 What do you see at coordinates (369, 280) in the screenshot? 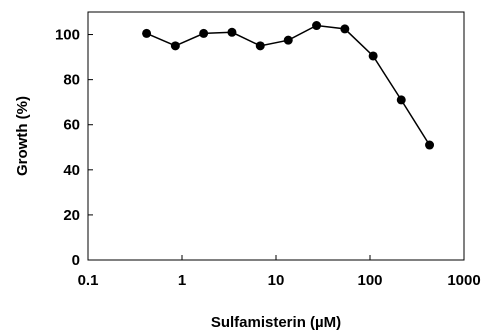
I see `x-tick-label: 100` at bounding box center [369, 280].